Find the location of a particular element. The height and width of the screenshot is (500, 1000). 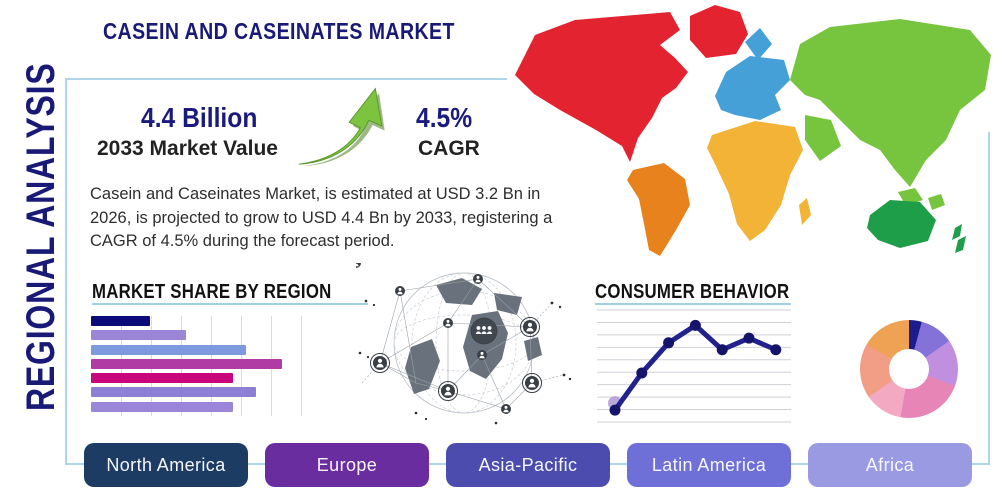

continent-new-zealand is located at coordinates (959, 238).